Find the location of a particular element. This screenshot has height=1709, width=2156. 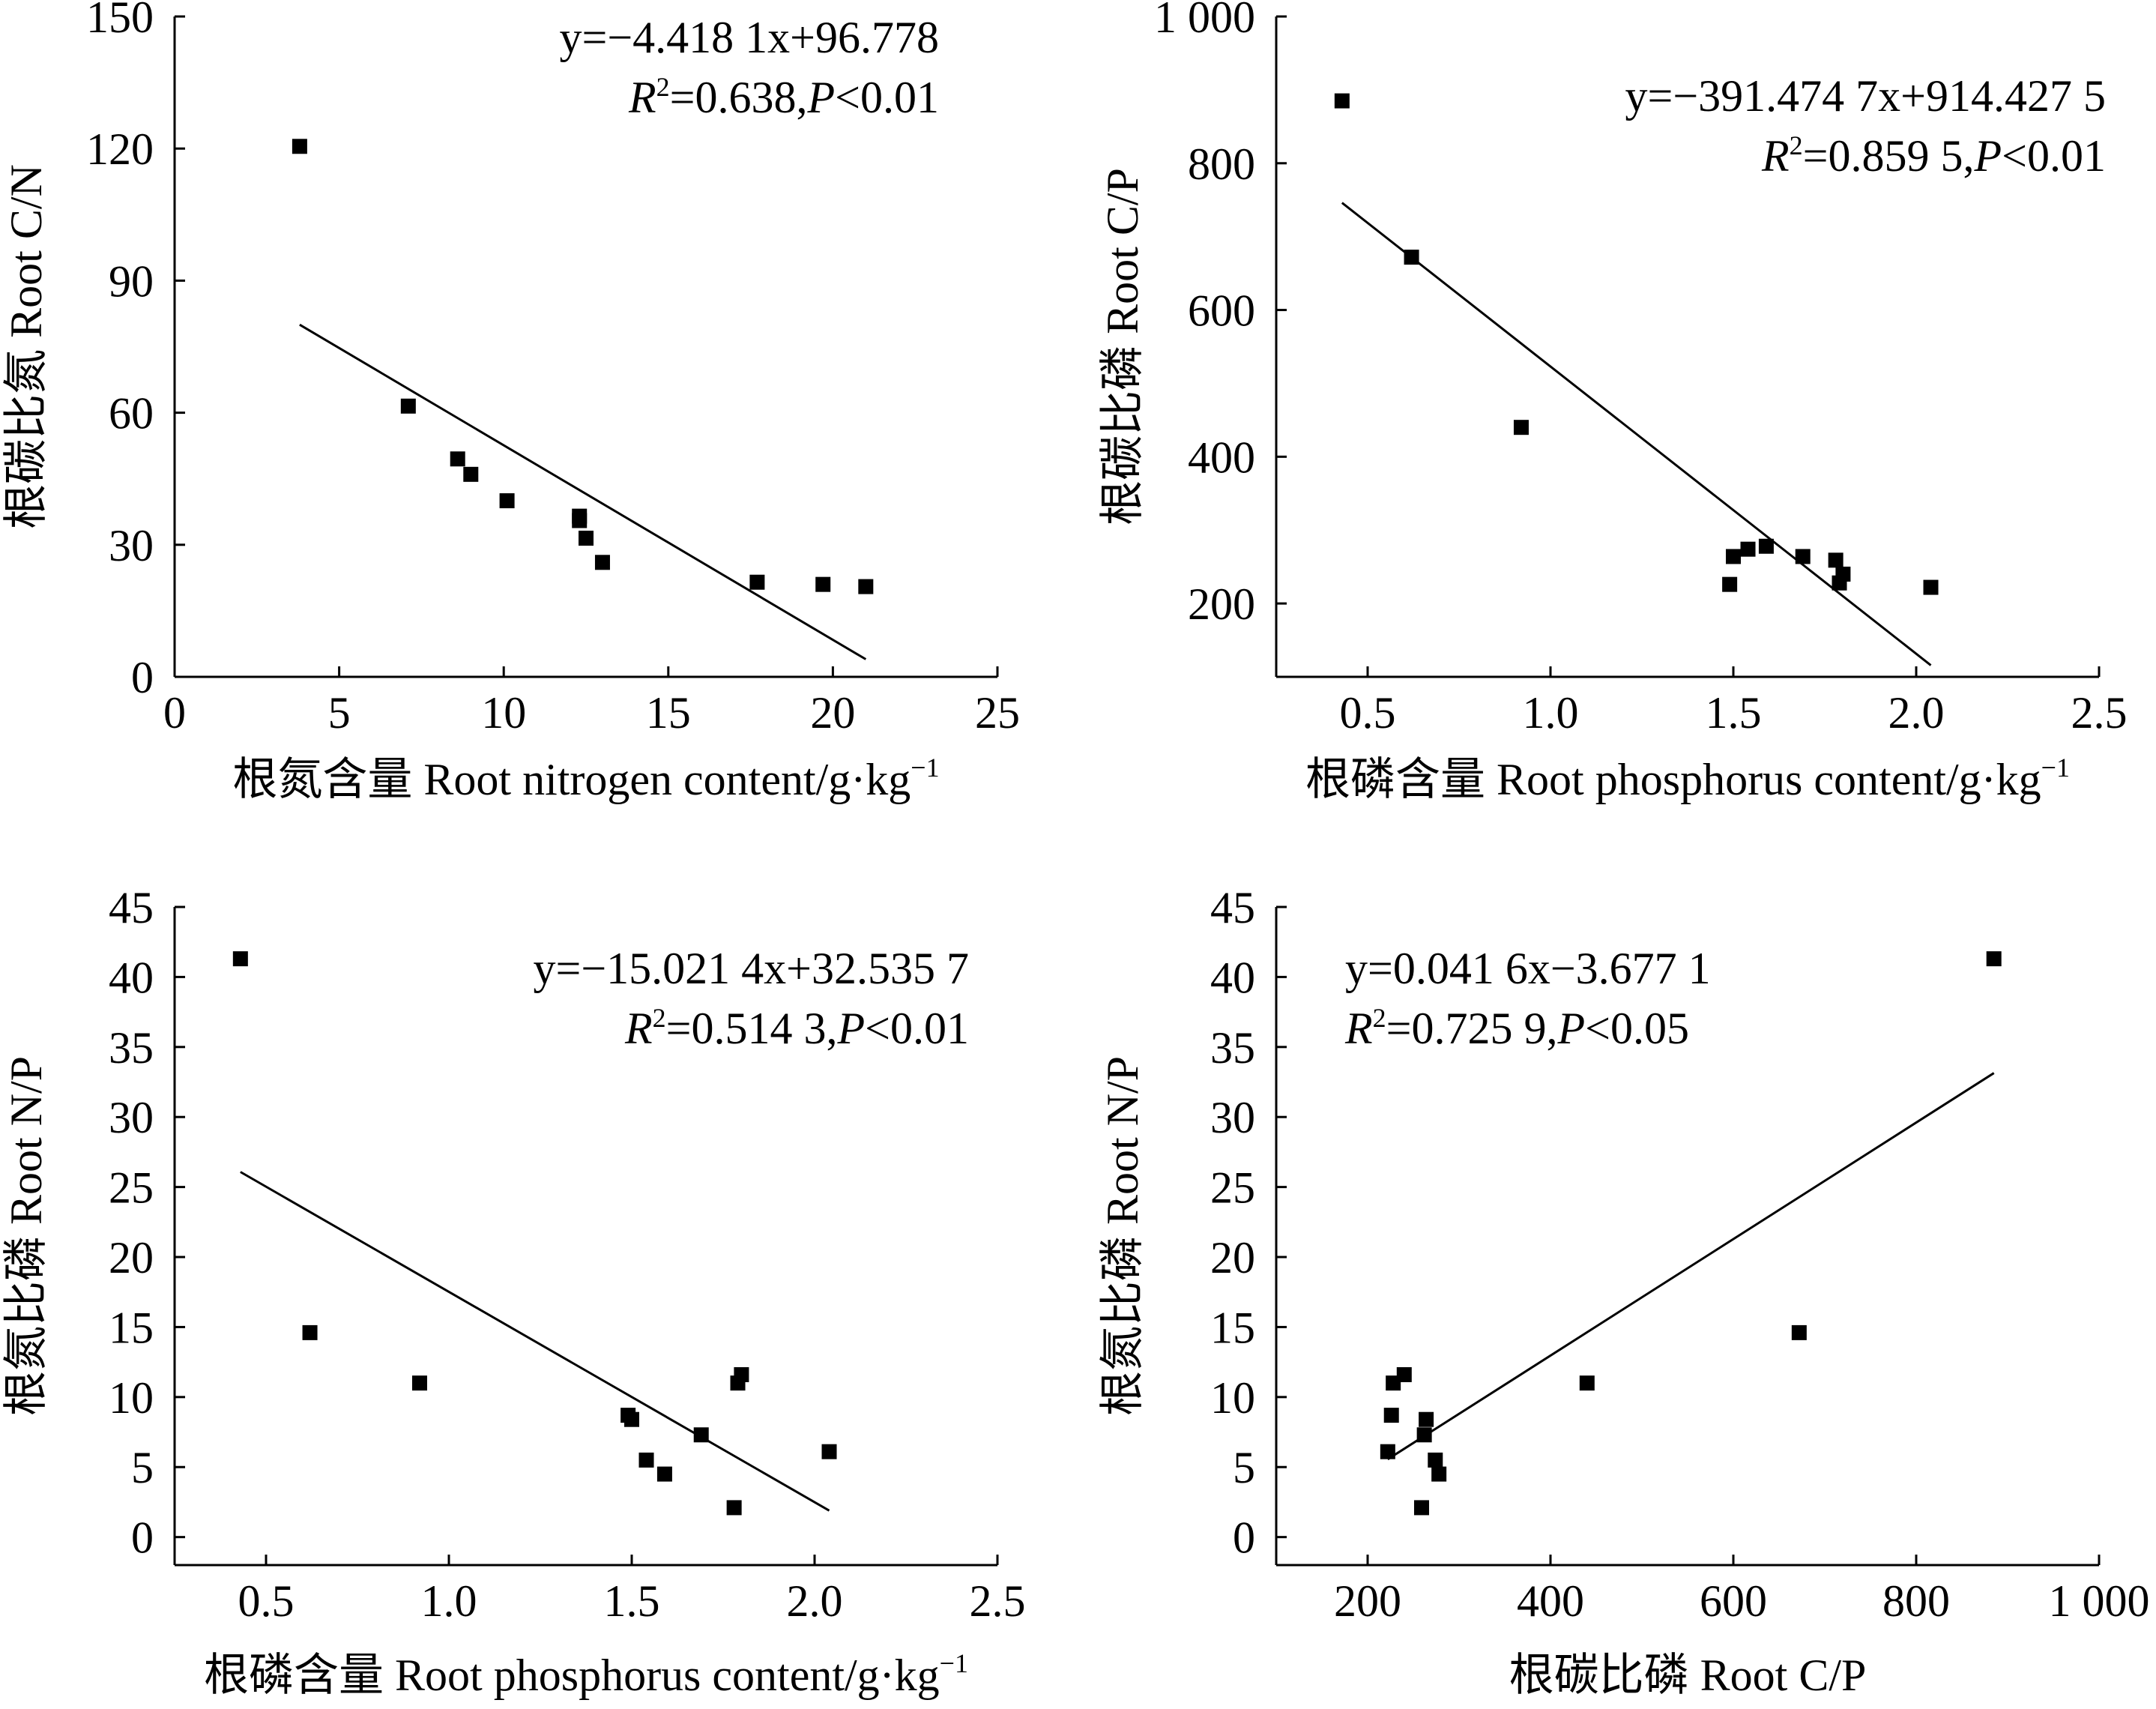

y-tick-label: 800 is located at coordinates (1221, 164).